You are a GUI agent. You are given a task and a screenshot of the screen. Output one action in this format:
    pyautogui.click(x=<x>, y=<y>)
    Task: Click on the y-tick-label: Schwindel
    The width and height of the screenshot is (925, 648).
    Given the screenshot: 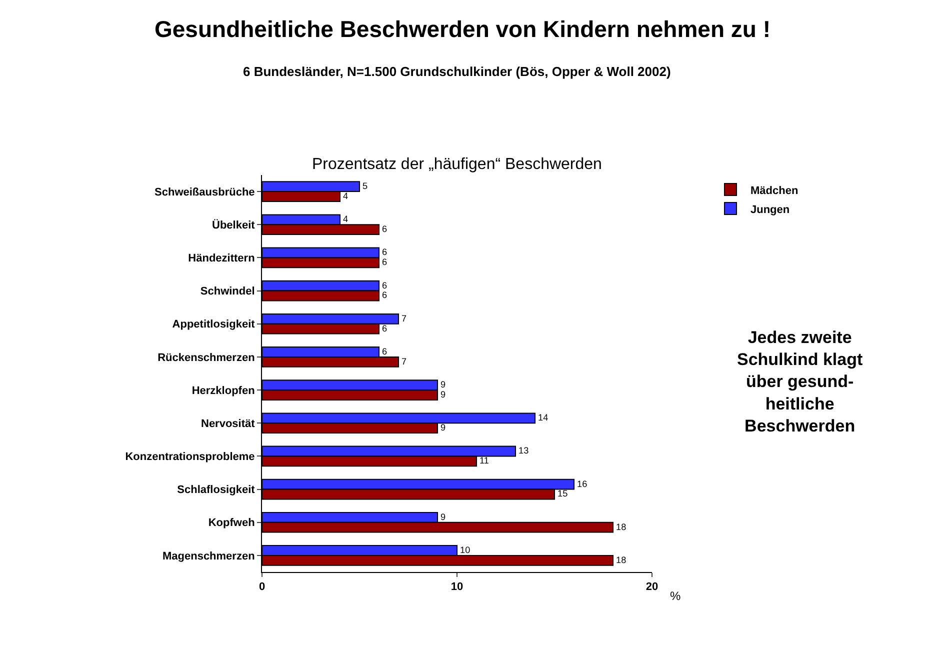 What is the action you would take?
    pyautogui.click(x=227, y=292)
    